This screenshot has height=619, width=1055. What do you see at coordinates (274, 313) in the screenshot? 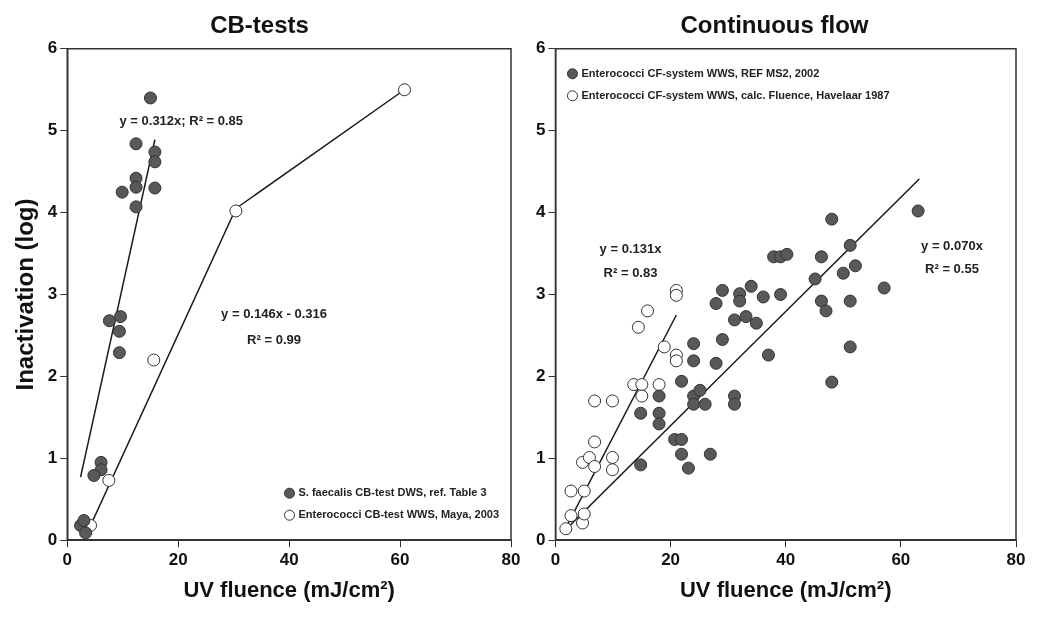
I see `annotation: y = 0.146x - 0.316` at bounding box center [274, 313].